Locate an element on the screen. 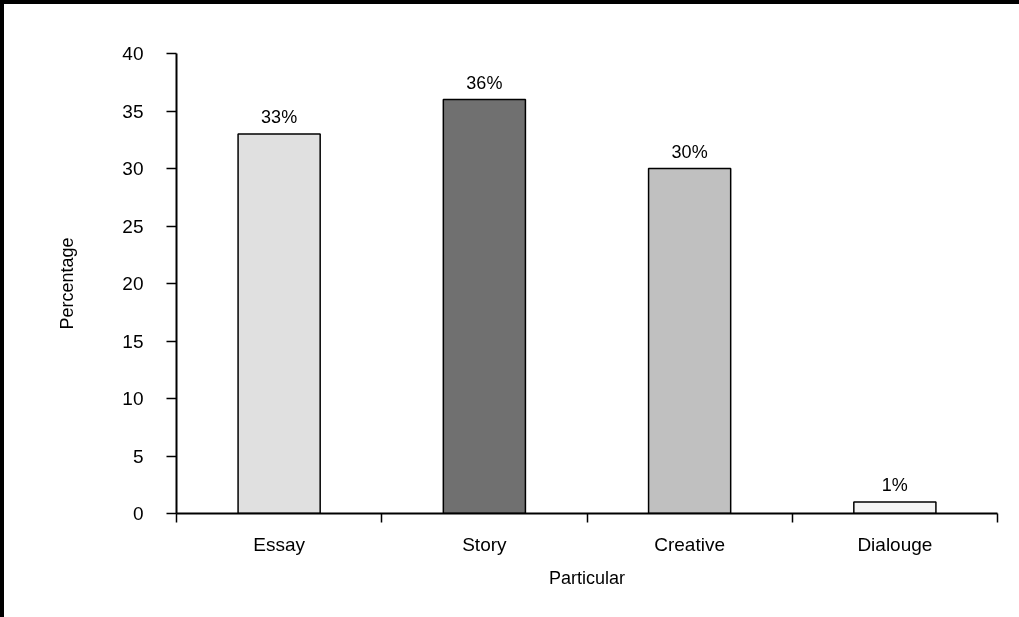 Image resolution: width=1019 pixels, height=617 pixels. x-axis-title: Particular is located at coordinates (587, 577).